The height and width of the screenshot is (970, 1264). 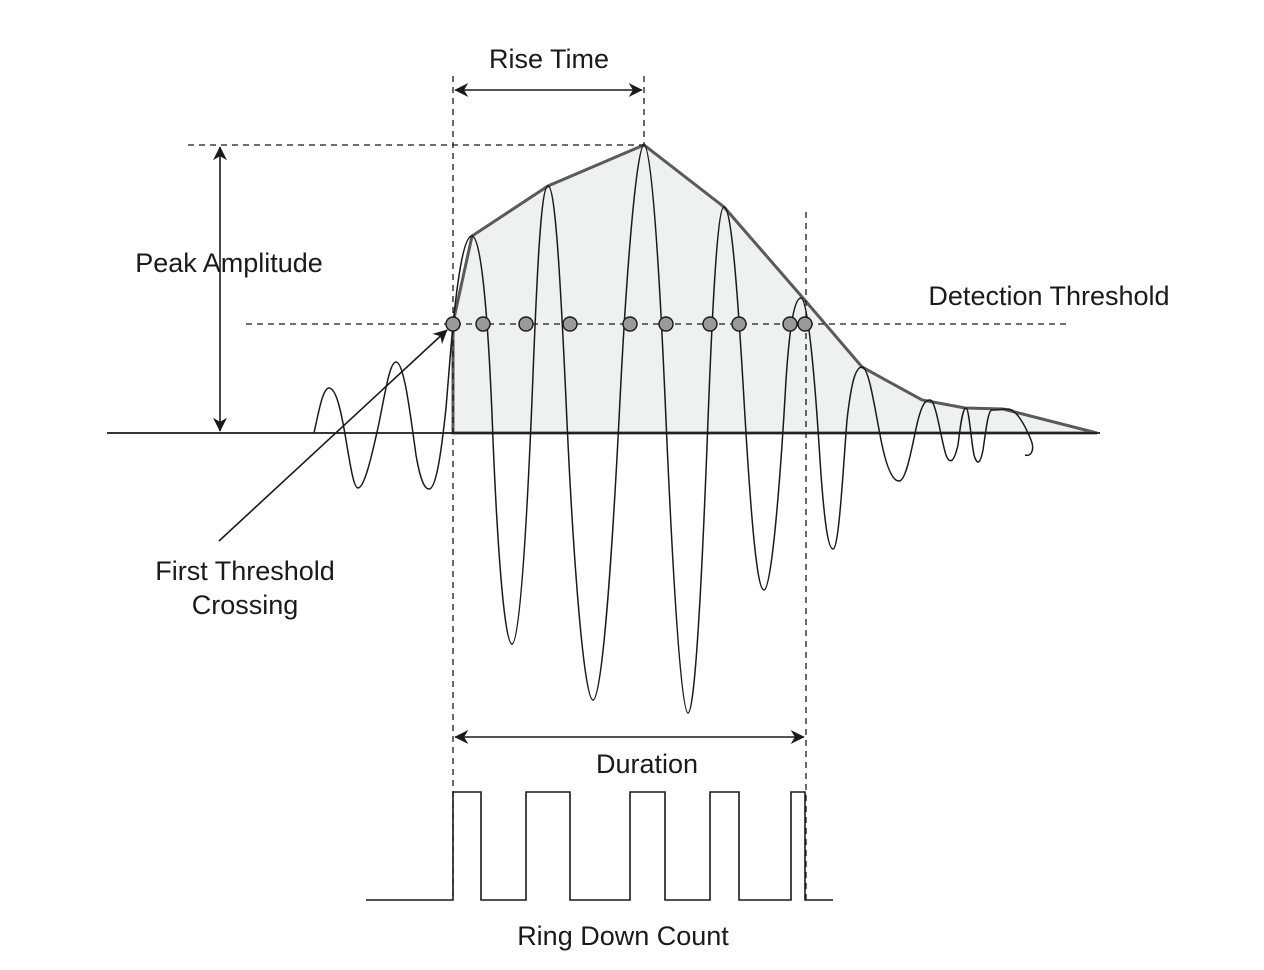 What do you see at coordinates (229, 263) in the screenshot?
I see `peak-amplitude-label: Peak Amplitude` at bounding box center [229, 263].